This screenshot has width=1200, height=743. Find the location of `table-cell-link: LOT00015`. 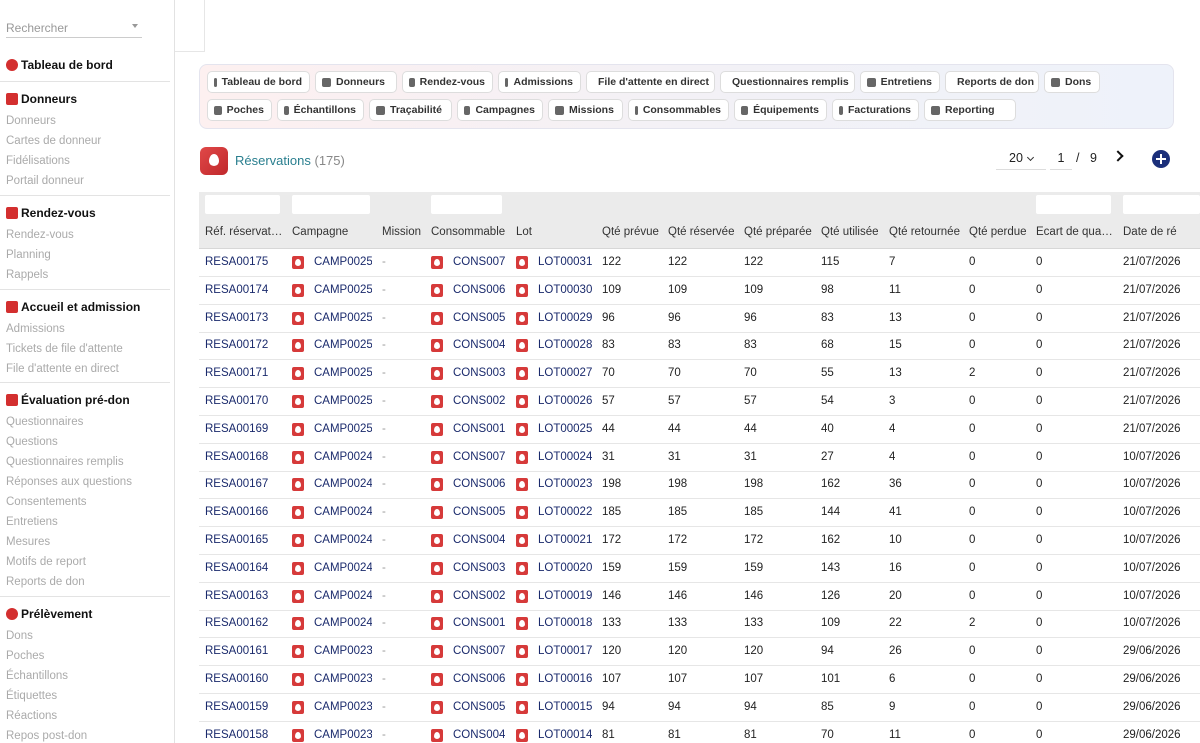

table-cell-link: LOT00015 is located at coordinates (565, 706).